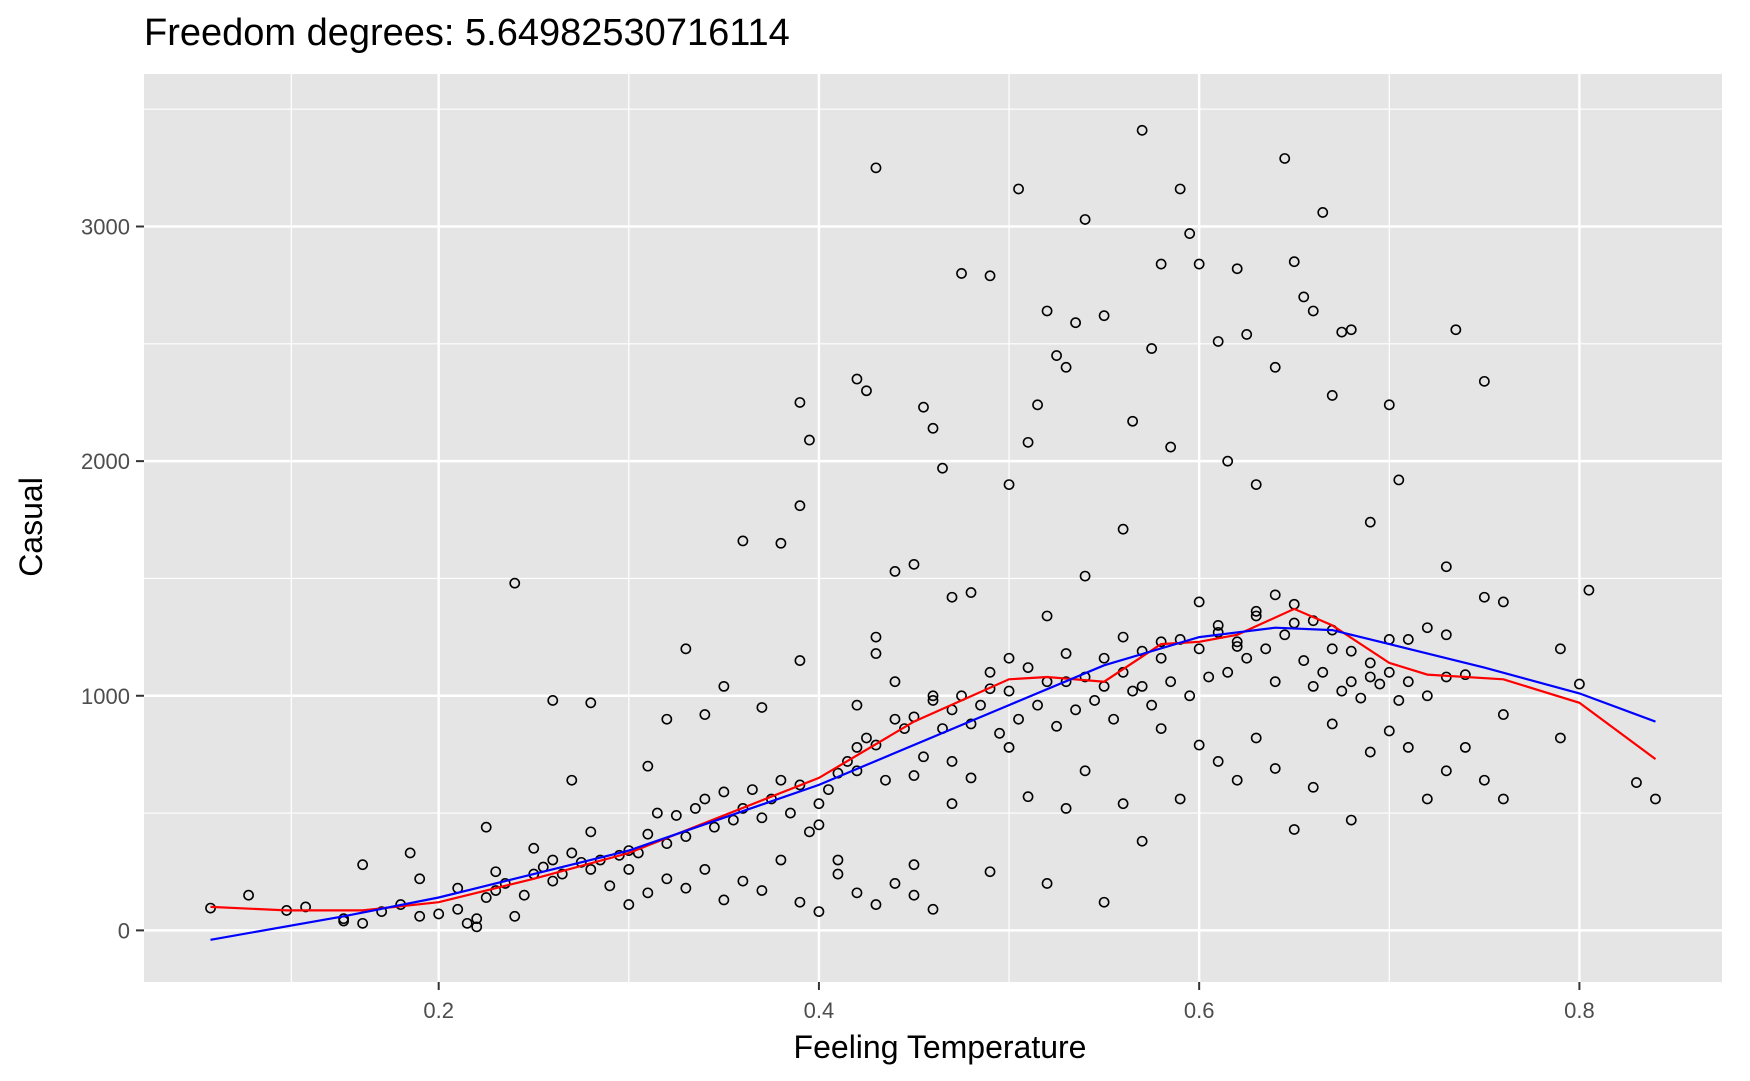  What do you see at coordinates (124, 930) in the screenshot?
I see `y-tick-label: 0` at bounding box center [124, 930].